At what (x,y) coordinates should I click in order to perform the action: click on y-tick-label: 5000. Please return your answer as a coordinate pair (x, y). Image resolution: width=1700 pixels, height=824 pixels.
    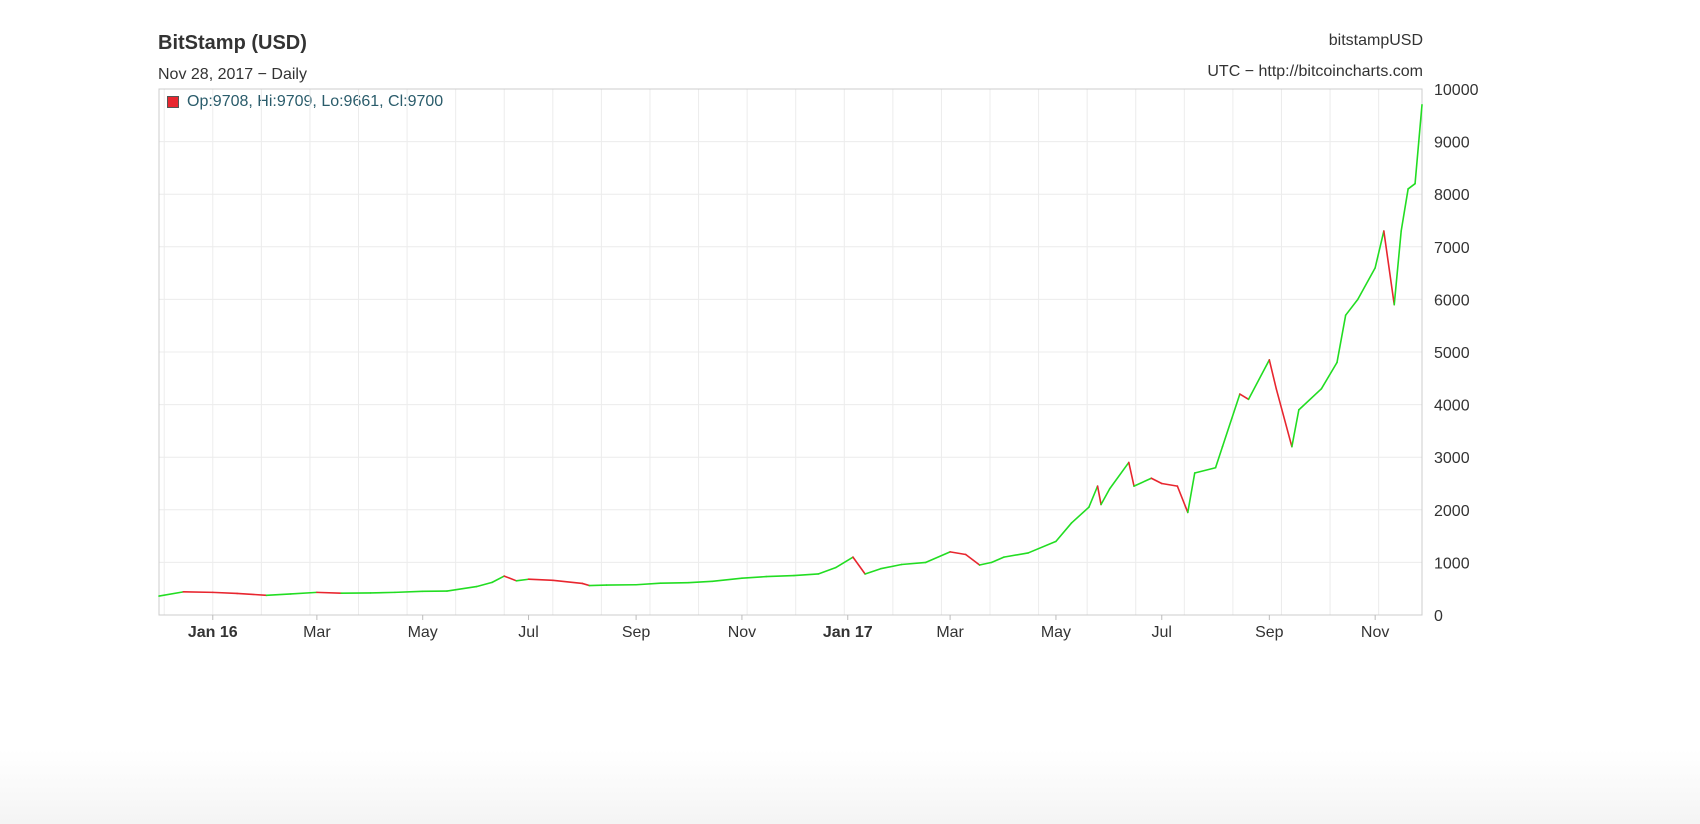
    Looking at the image, I should click on (1452, 353).